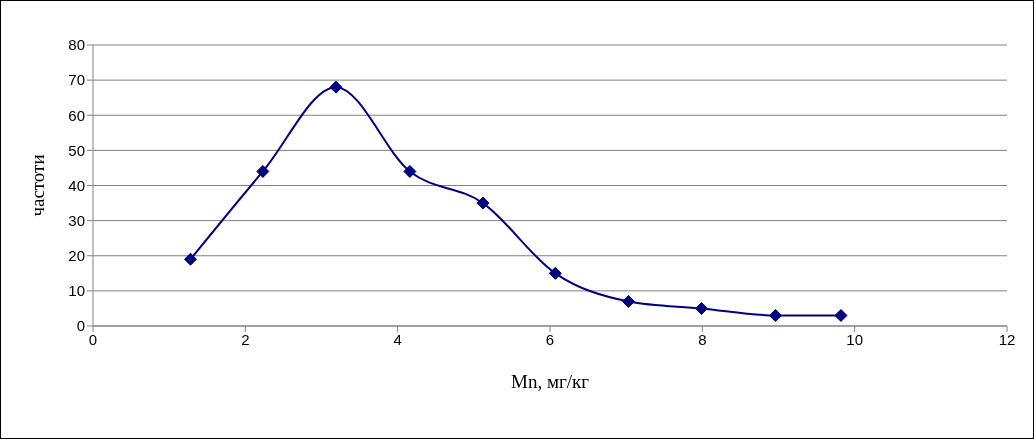 The image size is (1034, 439). What do you see at coordinates (550, 339) in the screenshot?
I see `x-tick-label: 6` at bounding box center [550, 339].